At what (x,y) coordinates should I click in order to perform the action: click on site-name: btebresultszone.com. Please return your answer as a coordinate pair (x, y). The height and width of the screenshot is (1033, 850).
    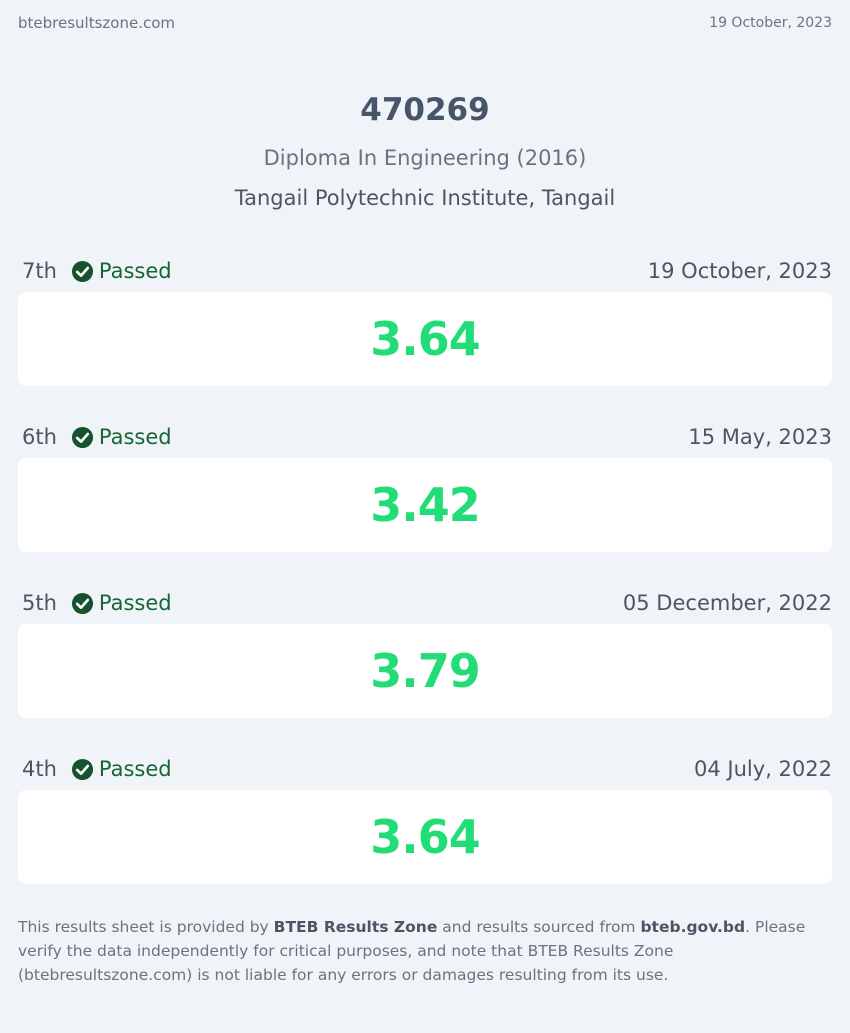
    Looking at the image, I should click on (96, 23).